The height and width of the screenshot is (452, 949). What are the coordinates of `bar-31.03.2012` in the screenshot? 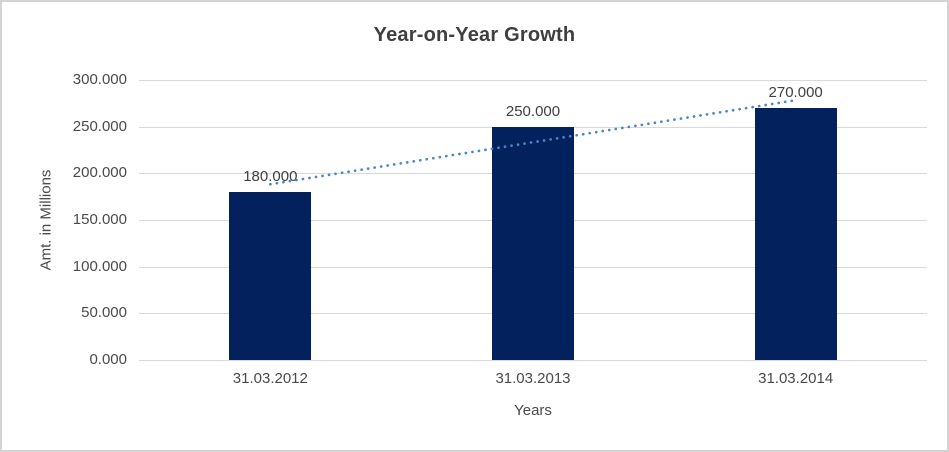 It's located at (270, 276).